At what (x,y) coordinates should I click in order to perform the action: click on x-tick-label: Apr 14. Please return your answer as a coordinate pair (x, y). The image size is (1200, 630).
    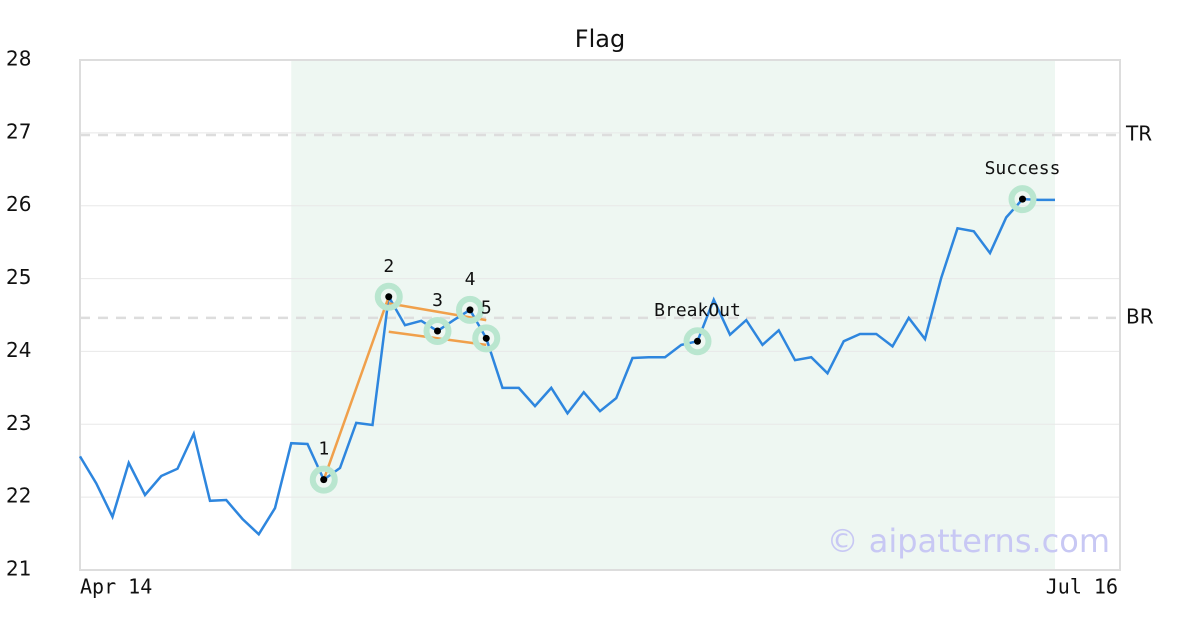
    Looking at the image, I should click on (116, 587).